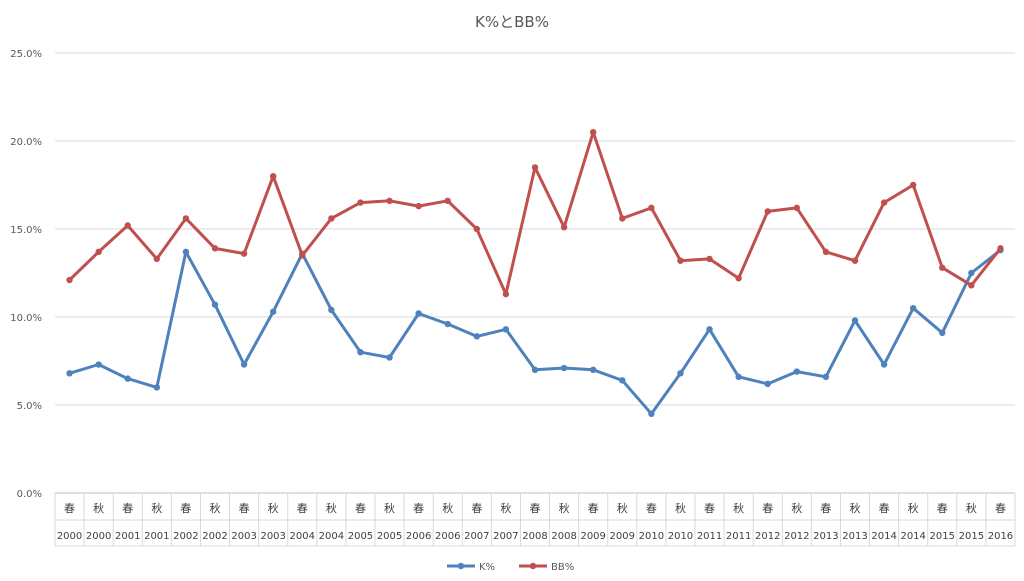 The height and width of the screenshot is (581, 1024). What do you see at coordinates (505, 536) in the screenshot?
I see `x-tick-year: 2007` at bounding box center [505, 536].